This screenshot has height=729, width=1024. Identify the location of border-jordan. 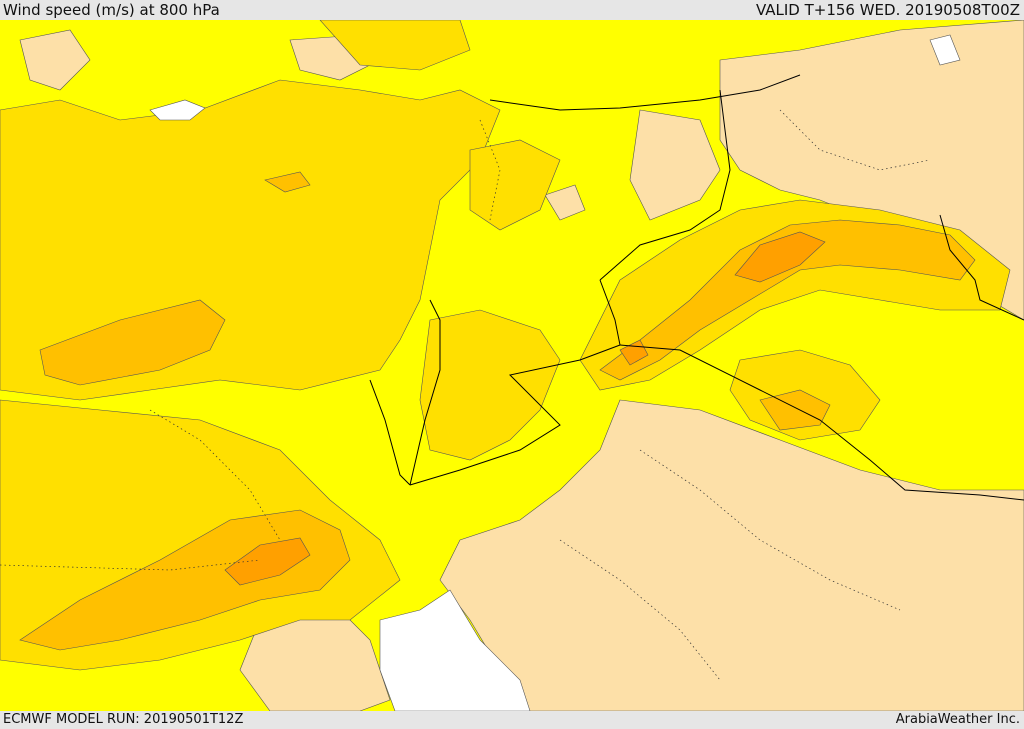
(515, 382).